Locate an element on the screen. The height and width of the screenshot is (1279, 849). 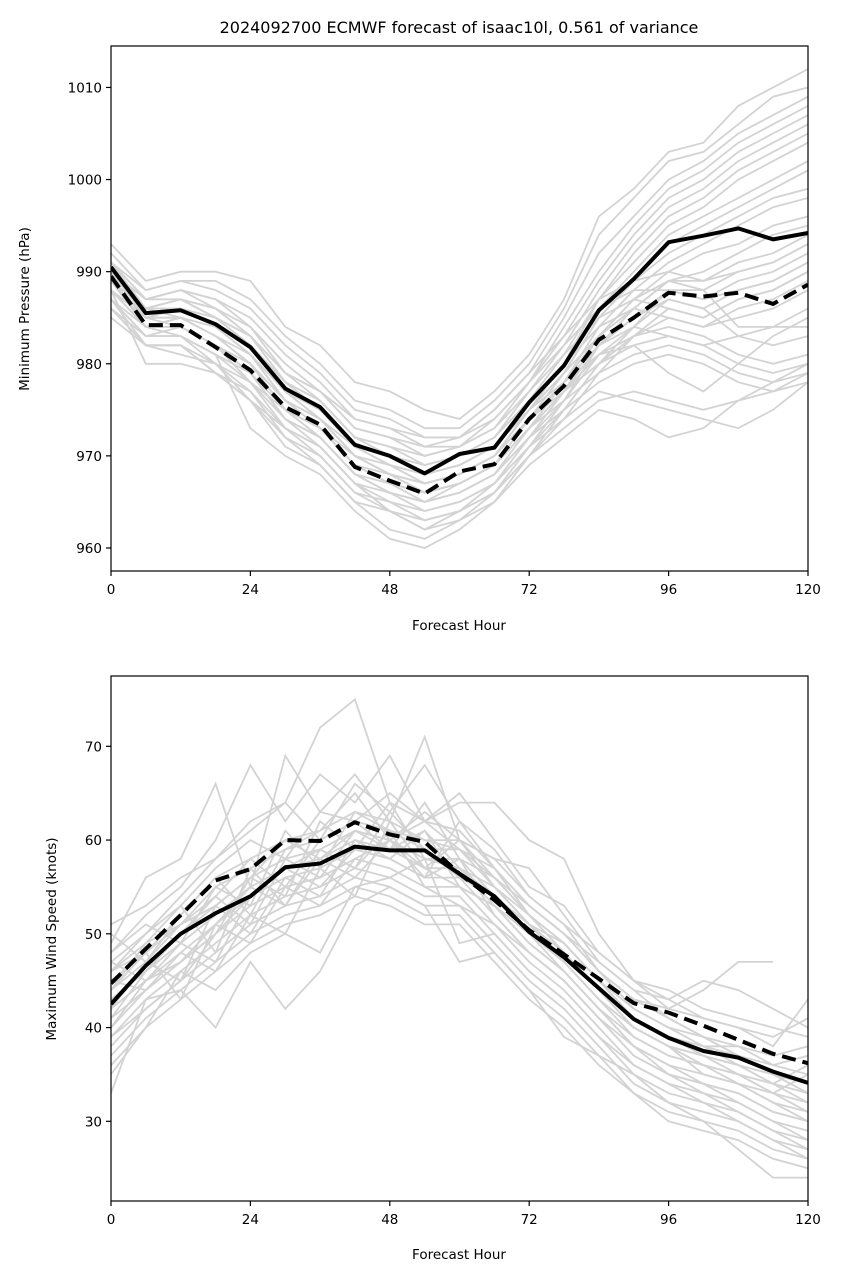
y-tick-label: 960 is located at coordinates (89, 549).